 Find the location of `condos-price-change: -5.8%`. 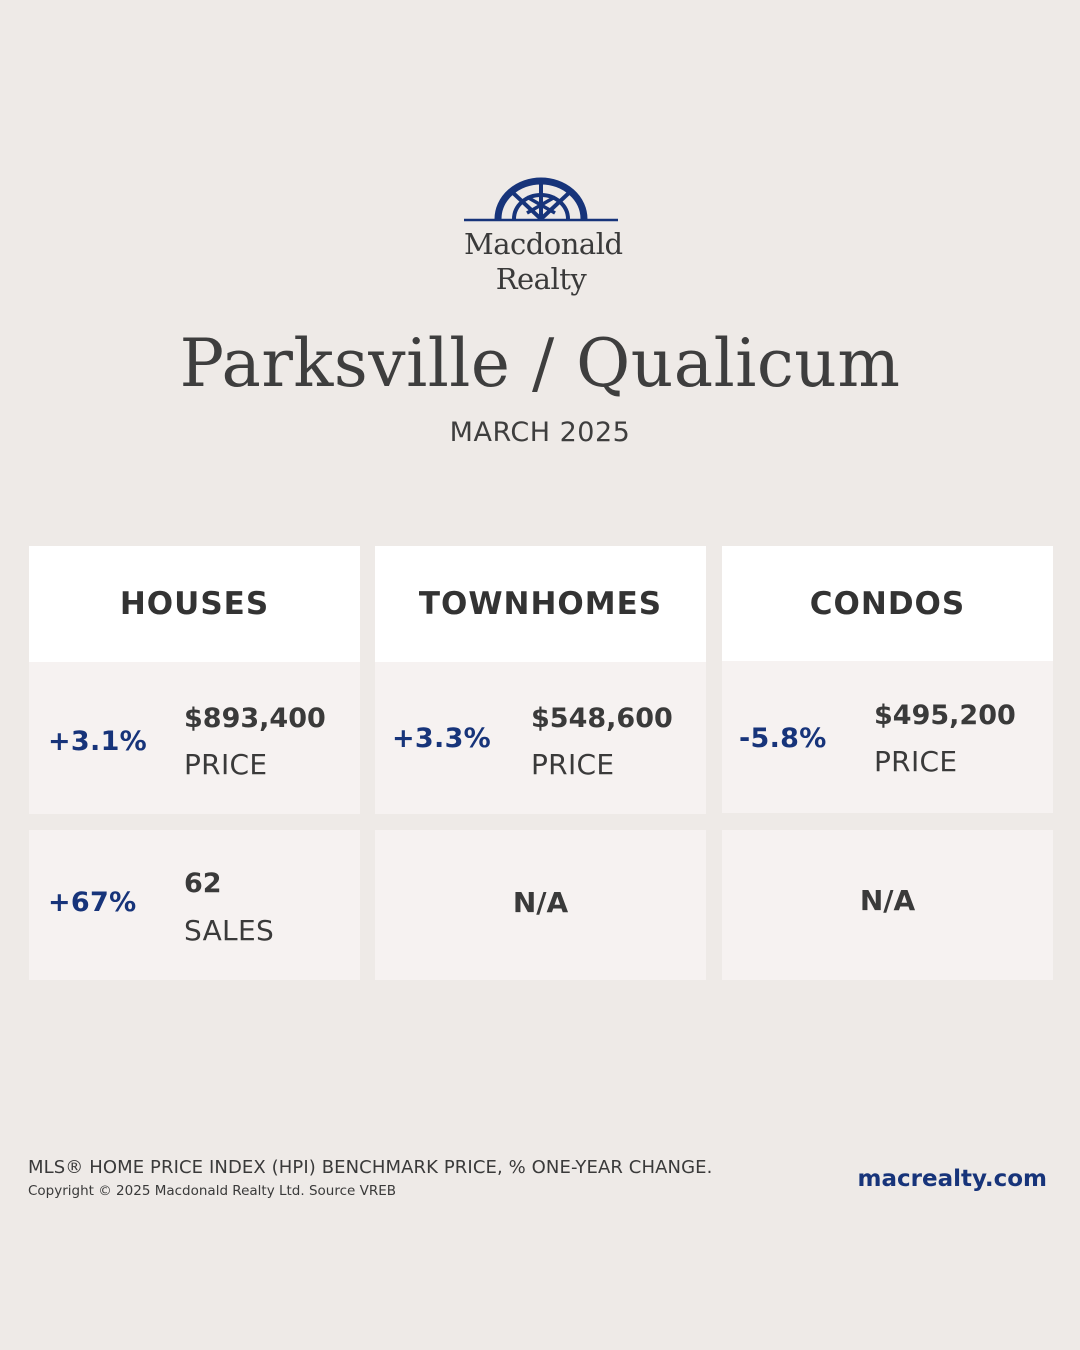

condos-price-change: -5.8% is located at coordinates (783, 738).